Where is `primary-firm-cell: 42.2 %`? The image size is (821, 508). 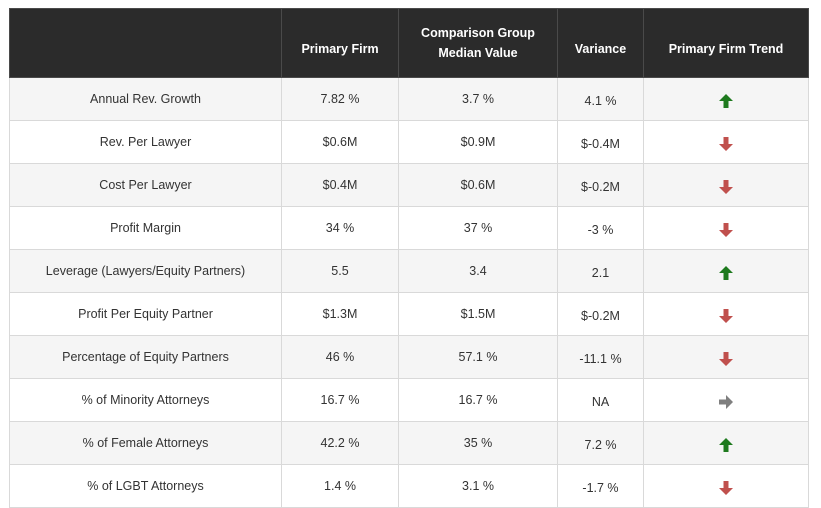
primary-firm-cell: 42.2 % is located at coordinates (340, 443).